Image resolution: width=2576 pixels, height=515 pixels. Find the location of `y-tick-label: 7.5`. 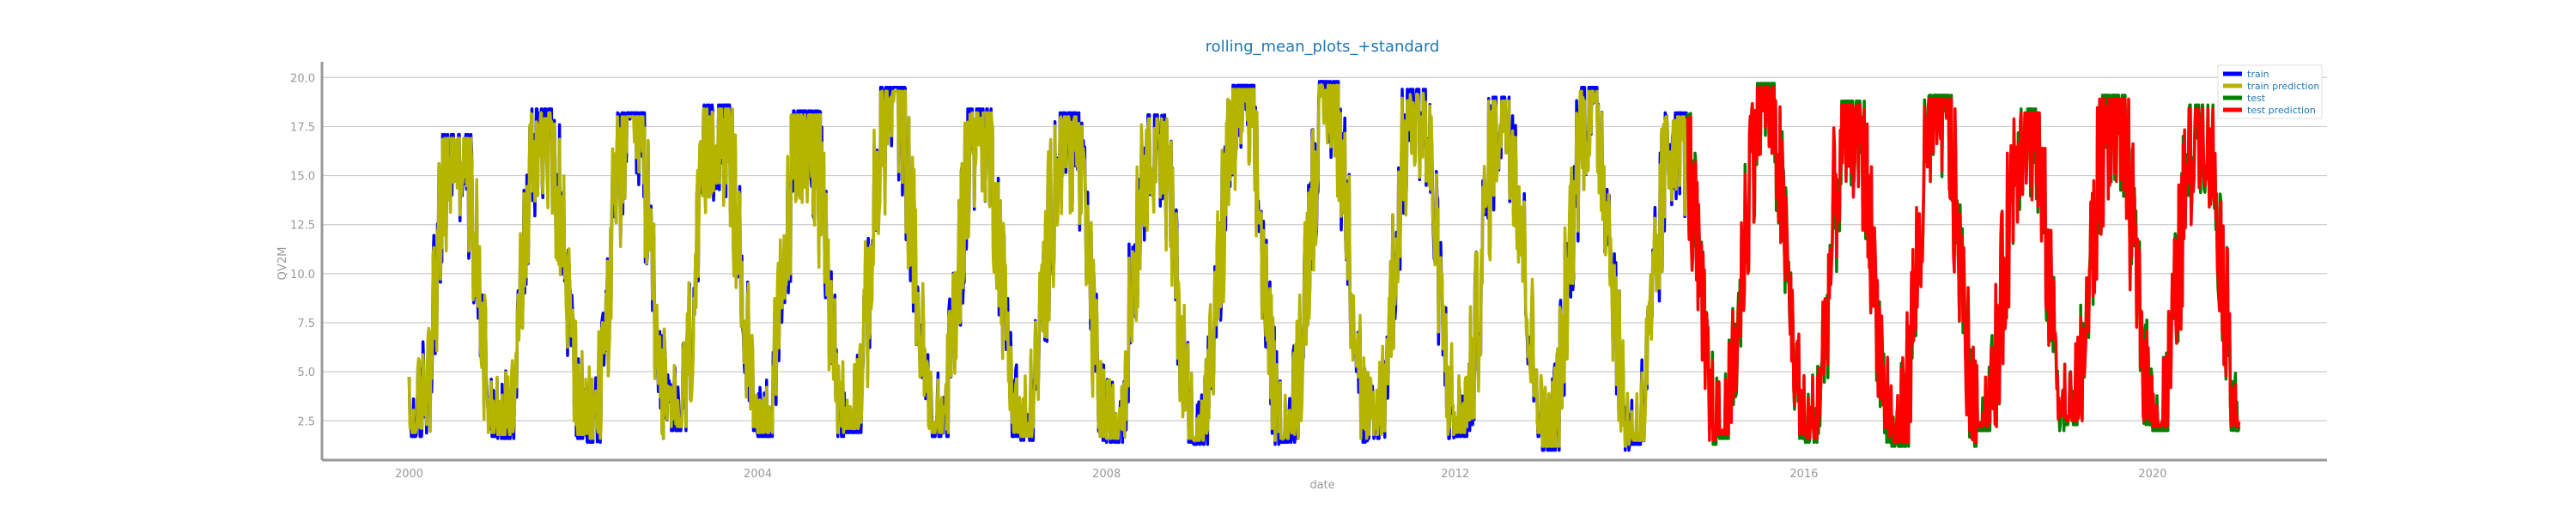

y-tick-label: 7.5 is located at coordinates (306, 324).